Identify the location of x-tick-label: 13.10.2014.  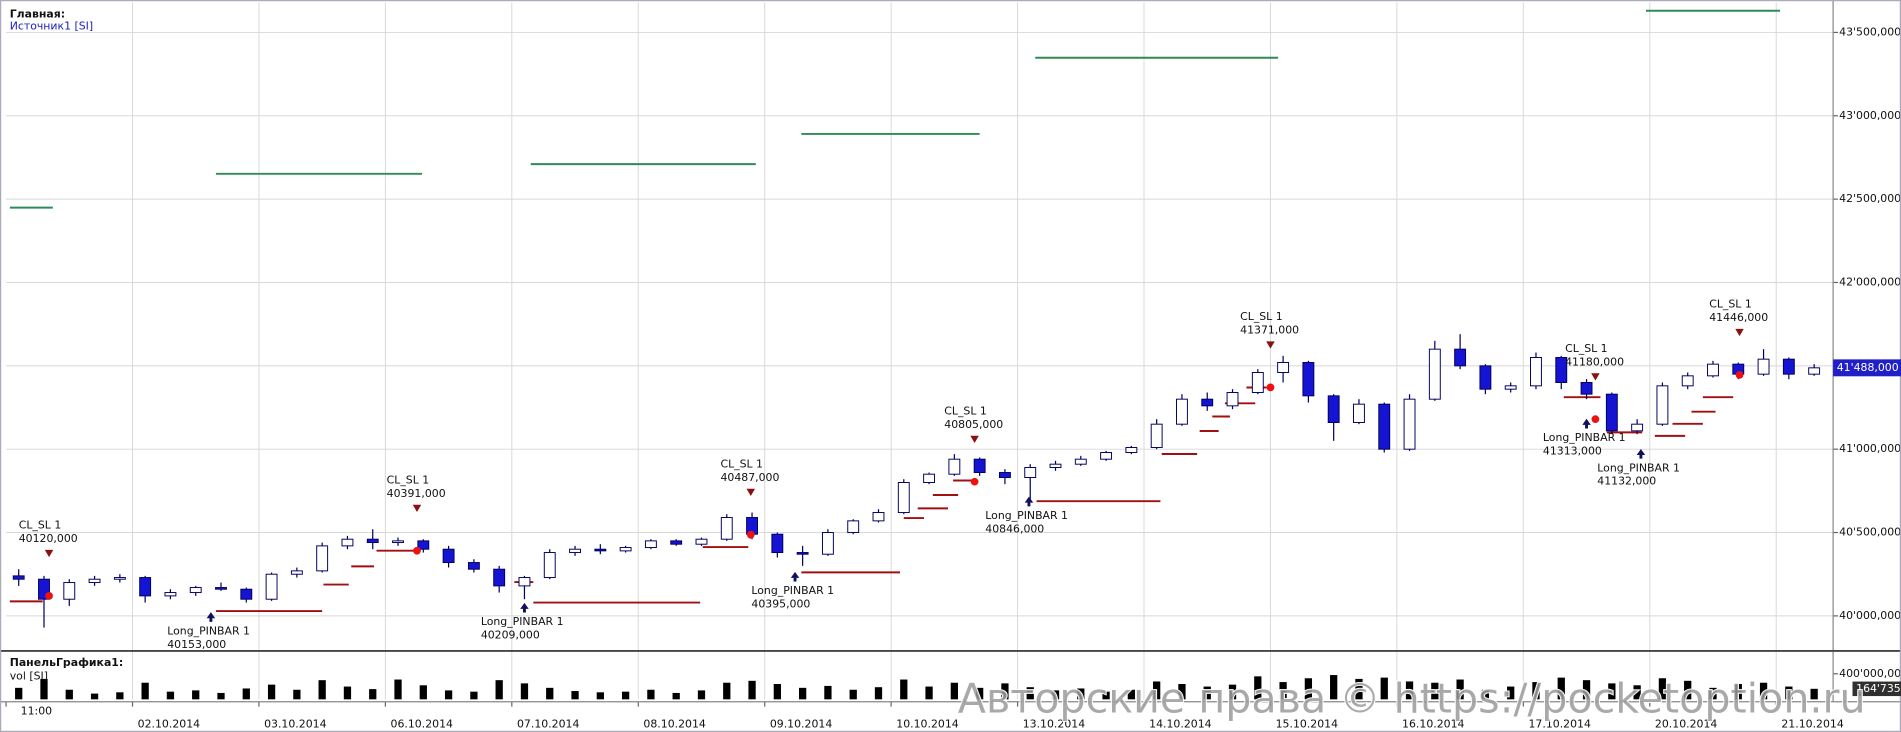
(1054, 724).